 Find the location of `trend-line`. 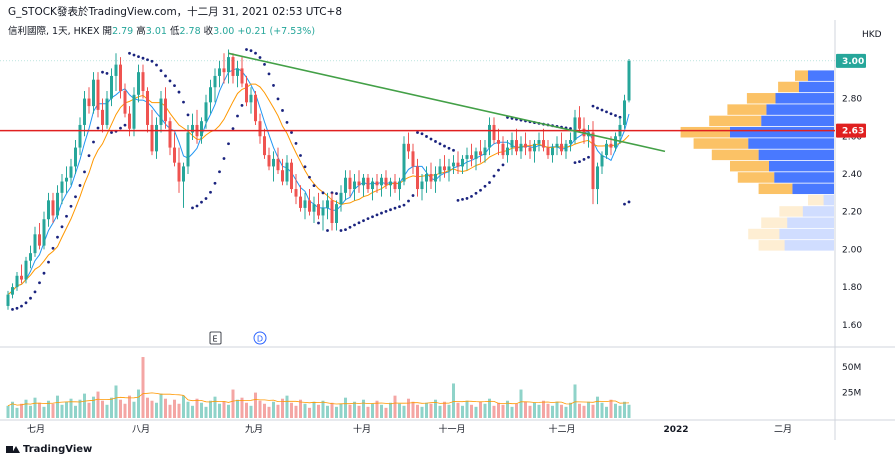

trend-line is located at coordinates (447, 102).